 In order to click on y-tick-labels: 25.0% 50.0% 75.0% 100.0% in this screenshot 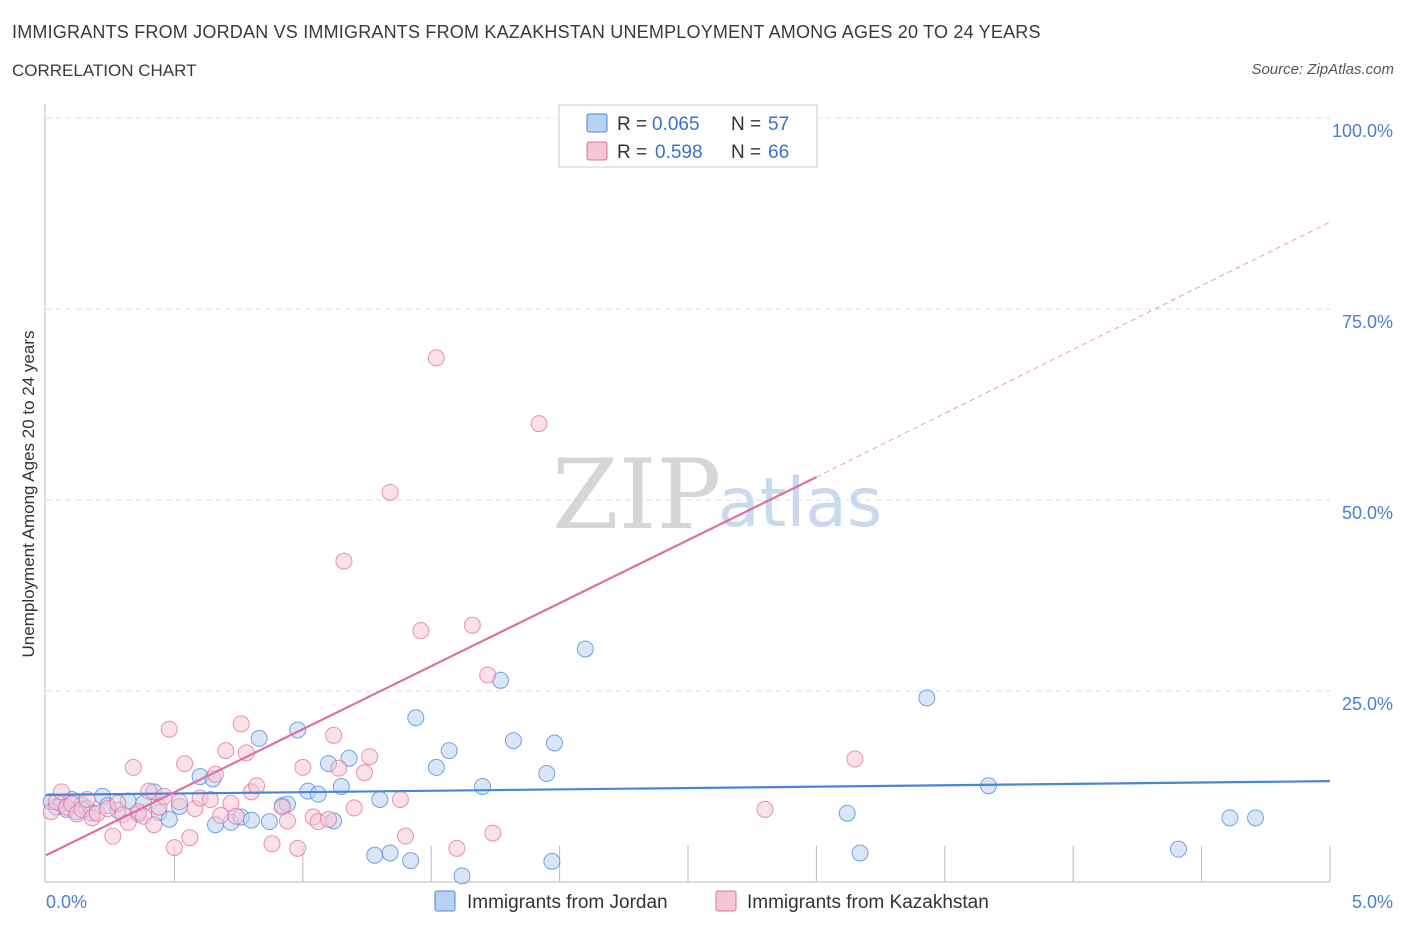, I will do `click(1362, 417)`.